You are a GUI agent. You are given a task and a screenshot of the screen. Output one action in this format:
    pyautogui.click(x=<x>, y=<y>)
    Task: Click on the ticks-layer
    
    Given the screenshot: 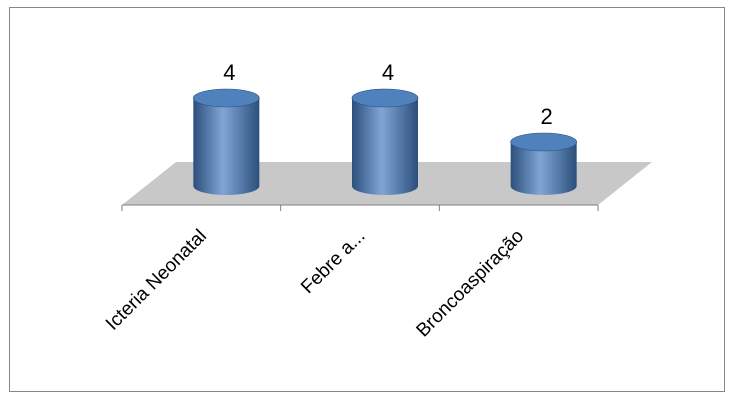 What is the action you would take?
    pyautogui.click(x=360, y=208)
    